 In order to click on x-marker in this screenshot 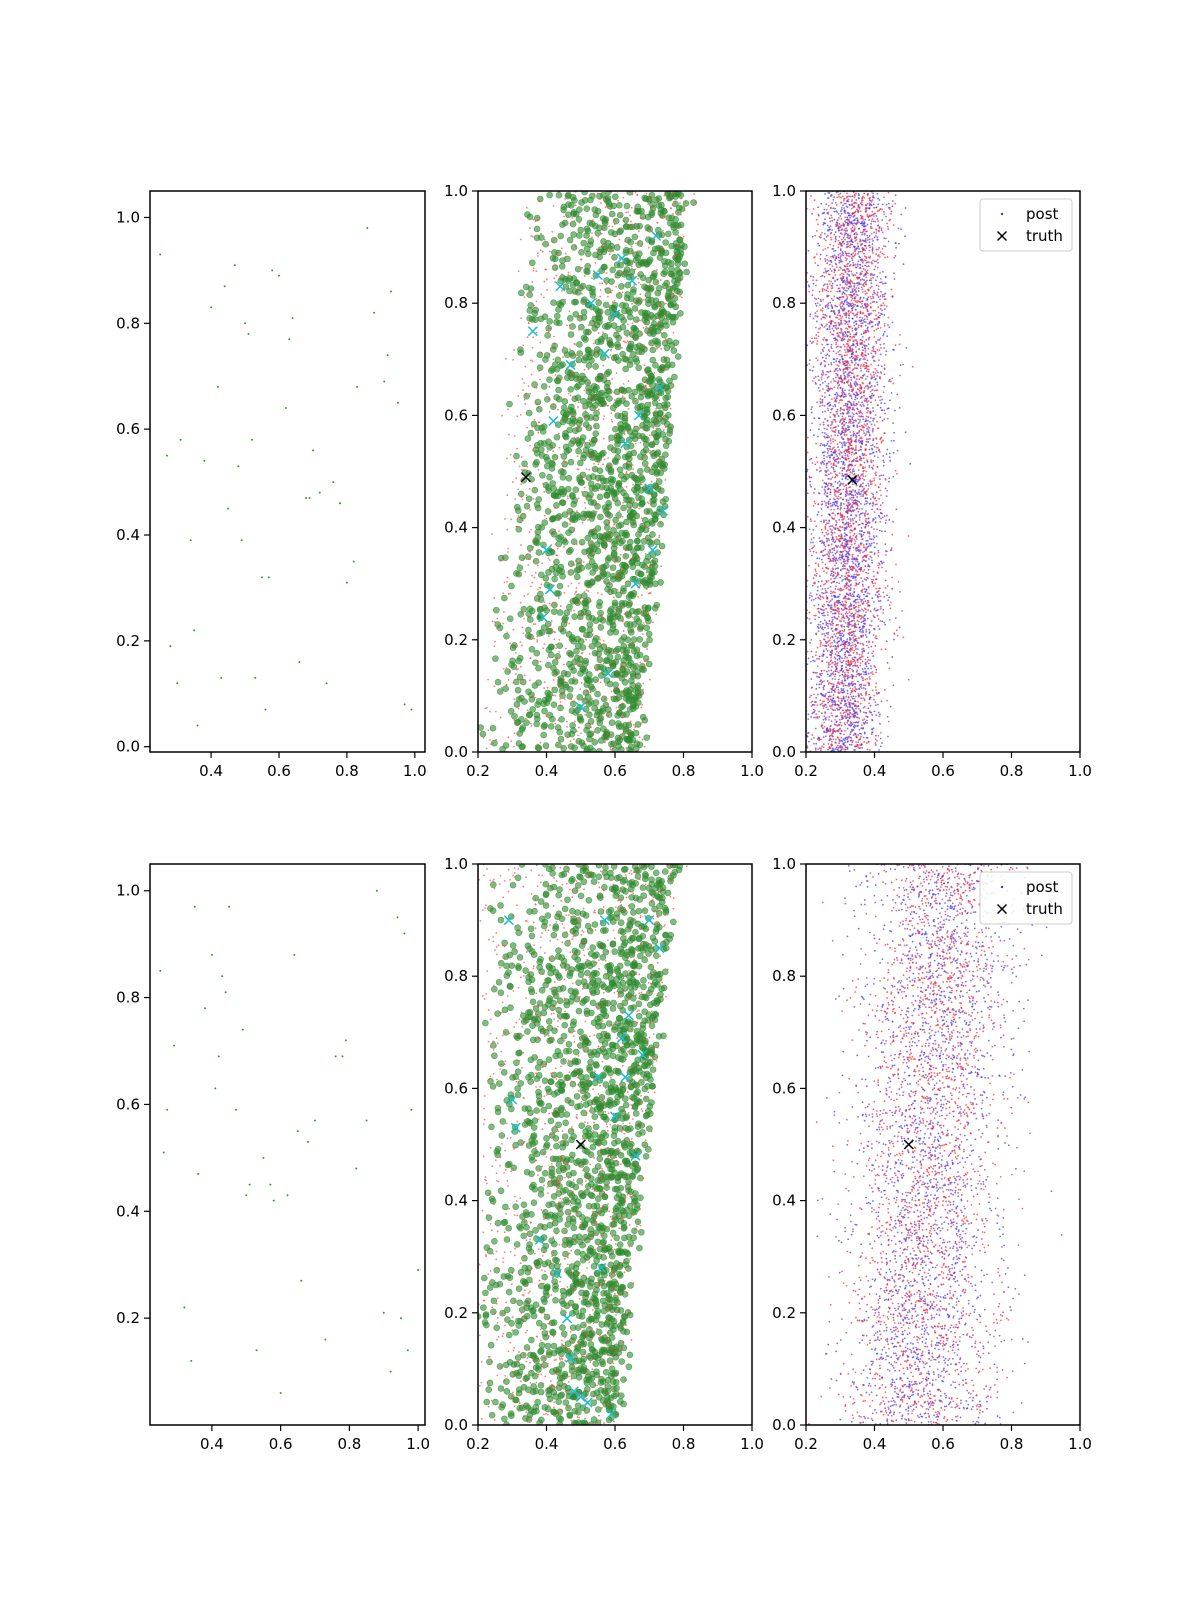, I will do `click(546, 550)`.